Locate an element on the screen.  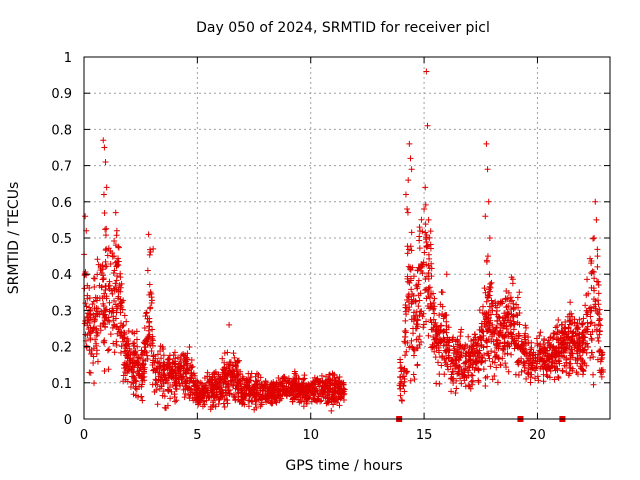
y-tick-label: 0.4 is located at coordinates (61, 275).